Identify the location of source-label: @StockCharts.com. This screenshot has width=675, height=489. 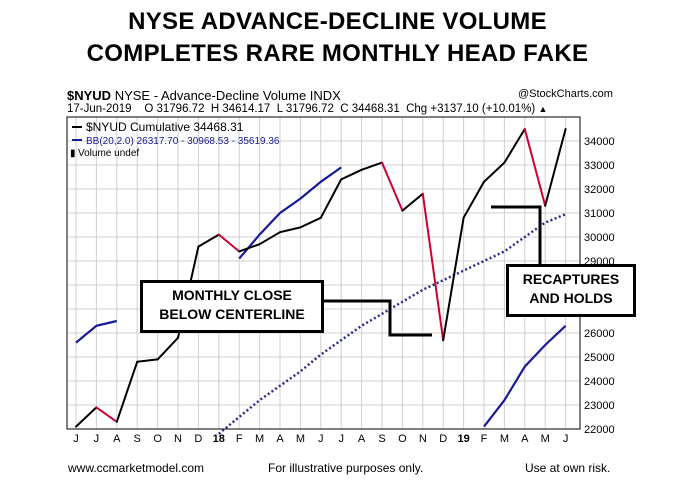
(565, 94).